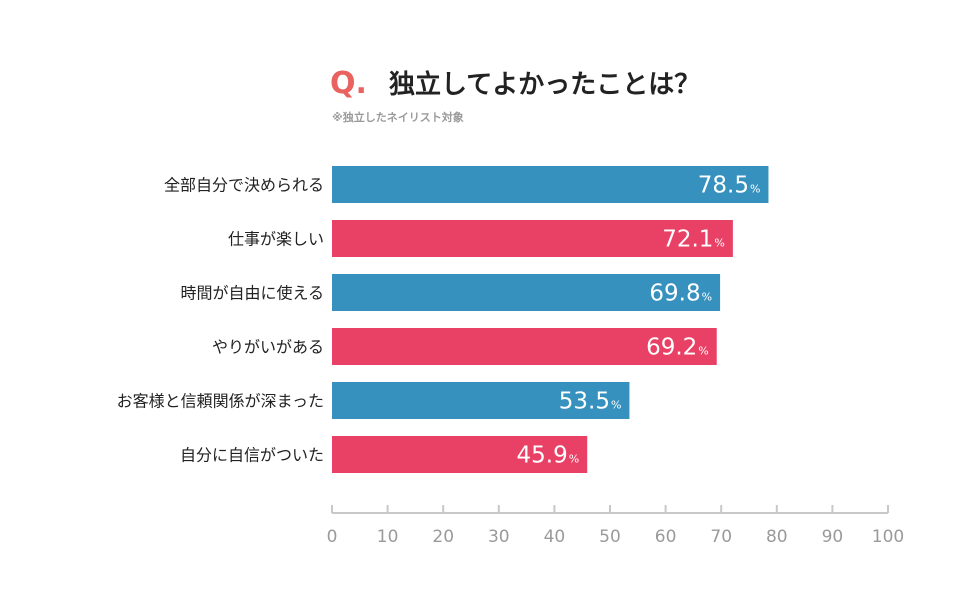 The width and height of the screenshot is (980, 603). What do you see at coordinates (666, 537) in the screenshot?
I see `tick-label: 60` at bounding box center [666, 537].